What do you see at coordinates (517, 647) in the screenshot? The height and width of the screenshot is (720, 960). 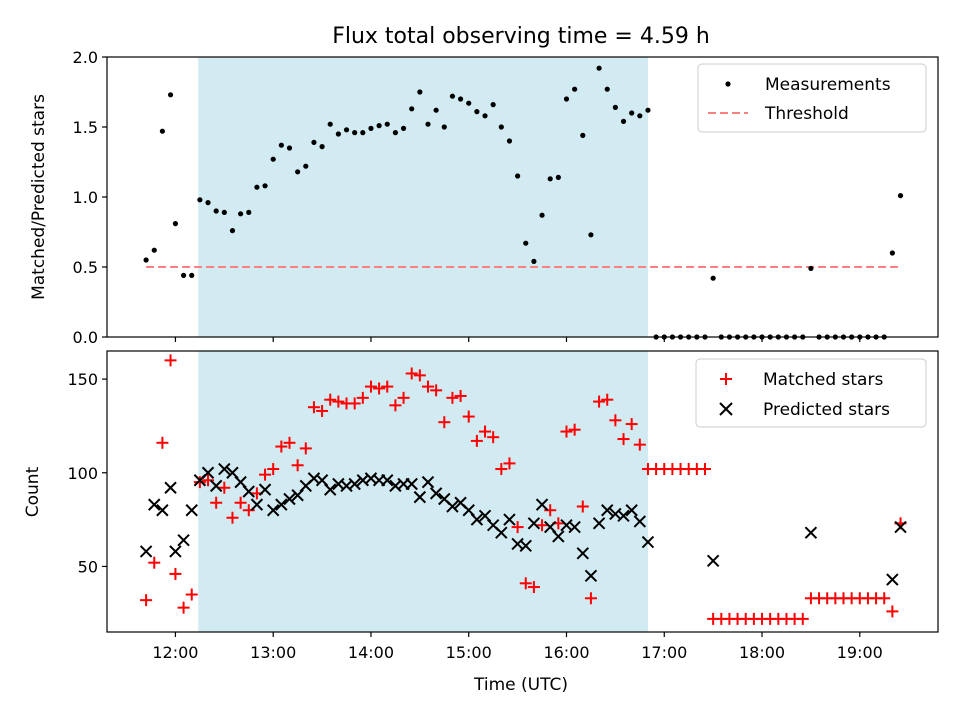 I see `bottom-x-ticks: 12:00 13:00 14:00 15:00 16:00 17:00 18:00 19:00` at bounding box center [517, 647].